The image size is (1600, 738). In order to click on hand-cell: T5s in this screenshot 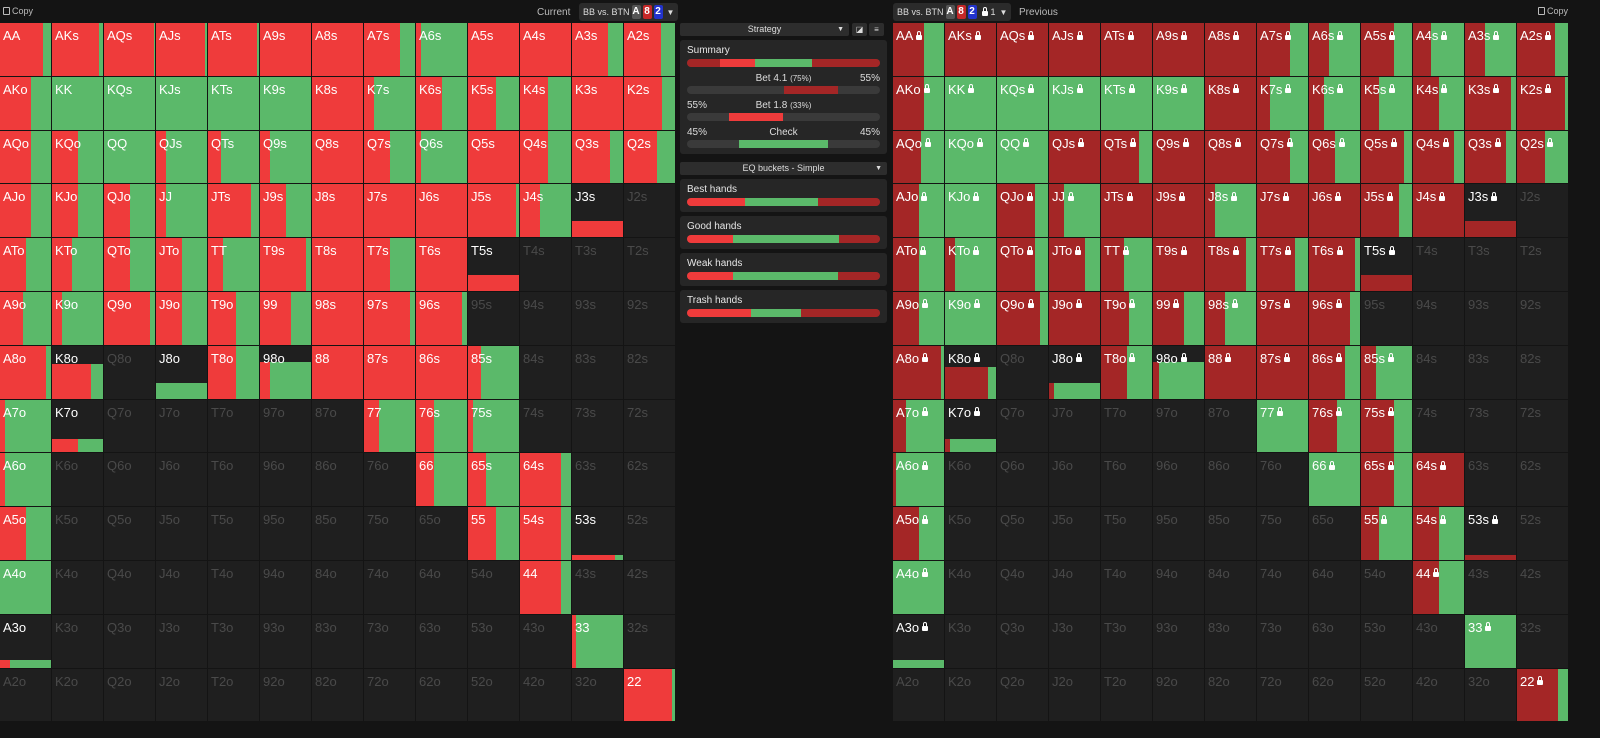, I will do `click(1387, 265)`.